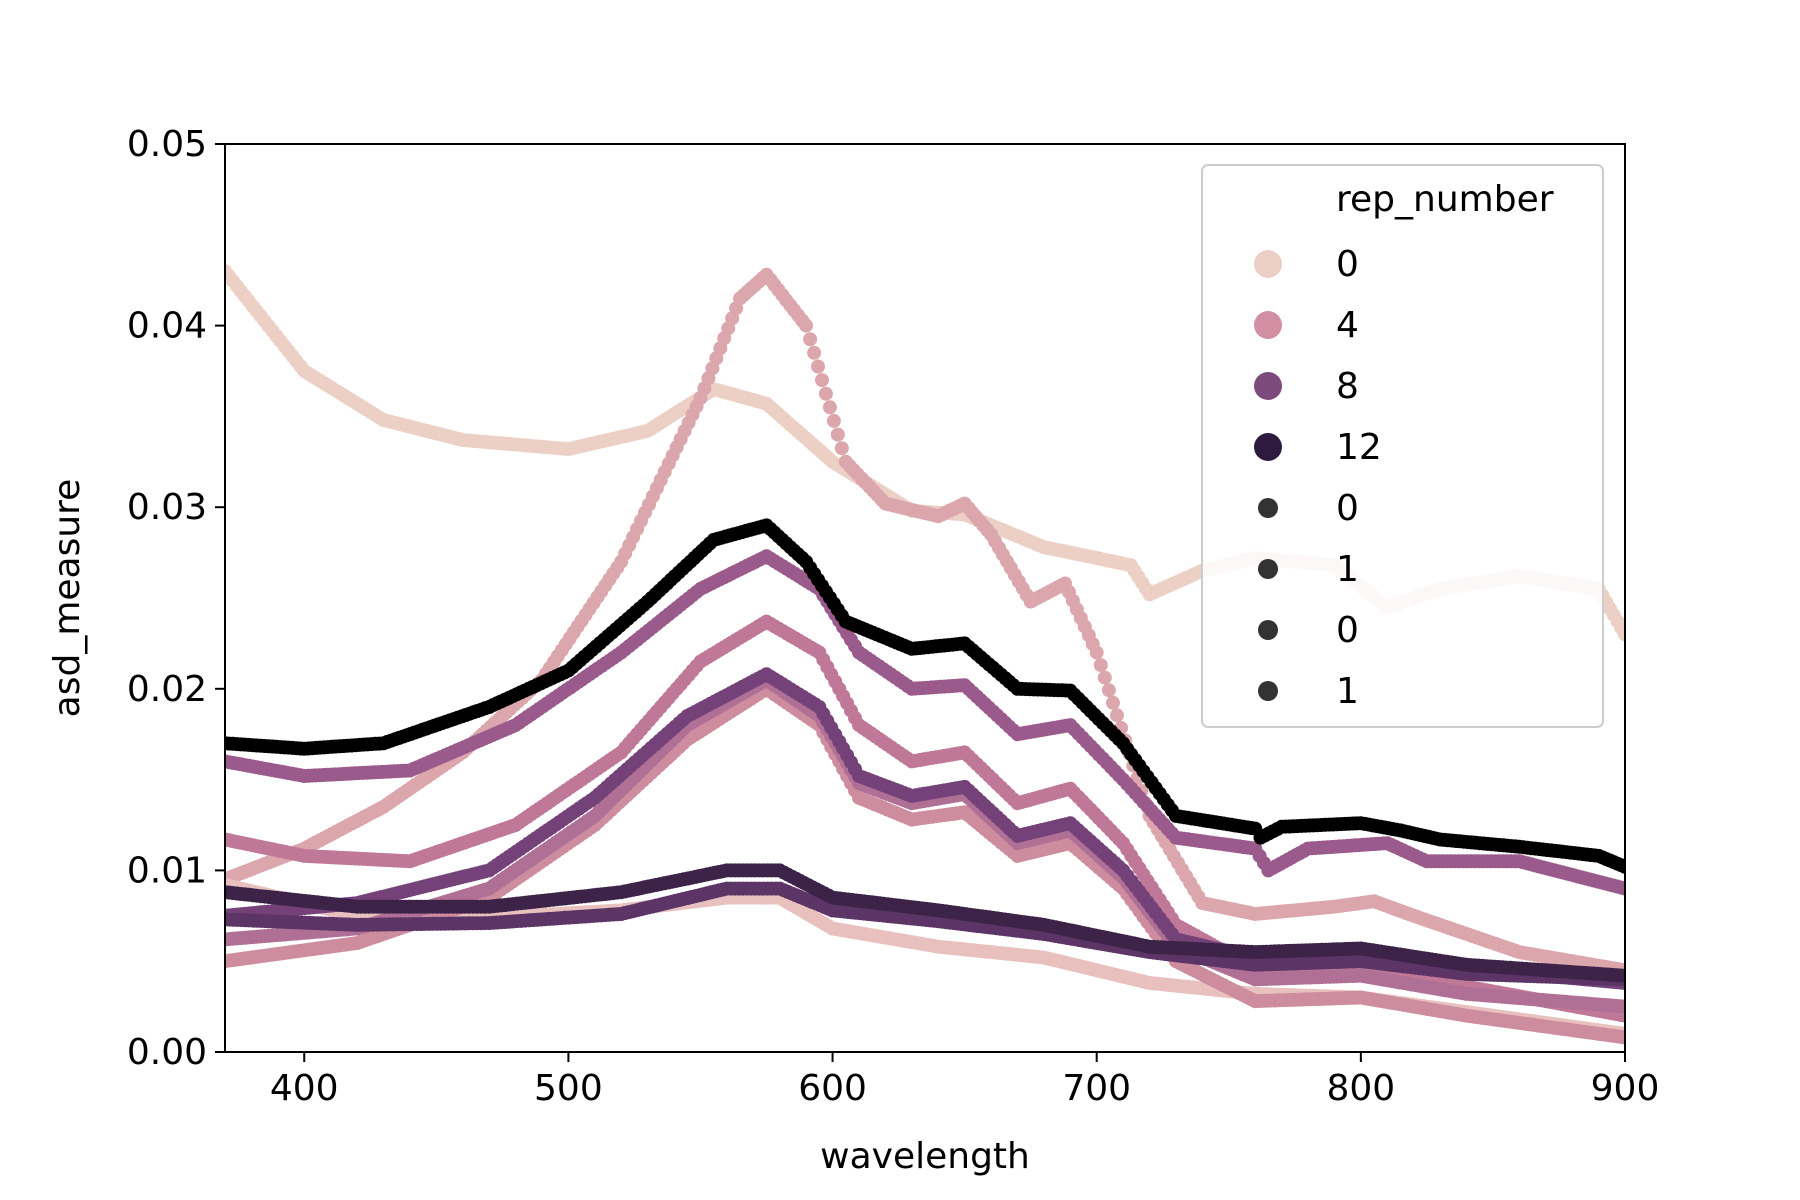 This screenshot has height=1200, width=1800. Describe the element at coordinates (1096, 1088) in the screenshot. I see `x-tick-label: 700` at that location.